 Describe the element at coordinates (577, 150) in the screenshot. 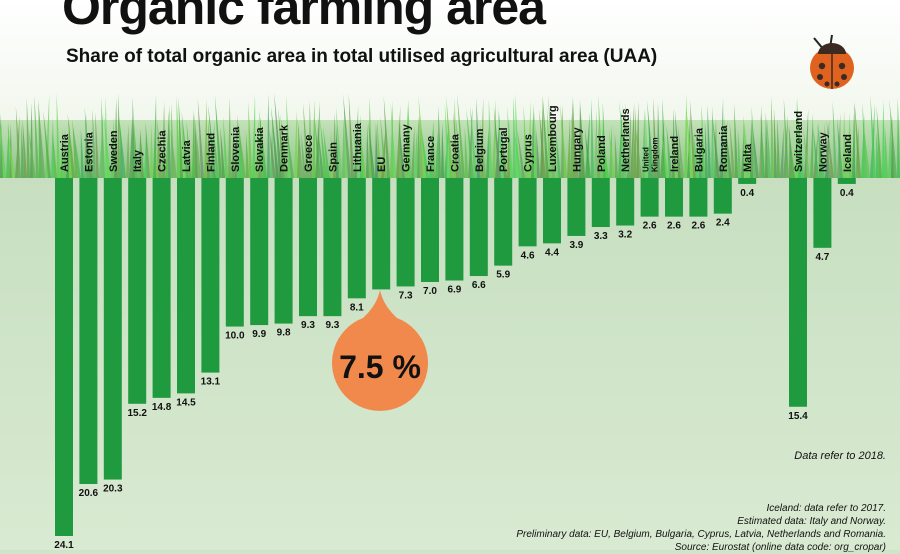

I see `category-label: Hungary` at that location.